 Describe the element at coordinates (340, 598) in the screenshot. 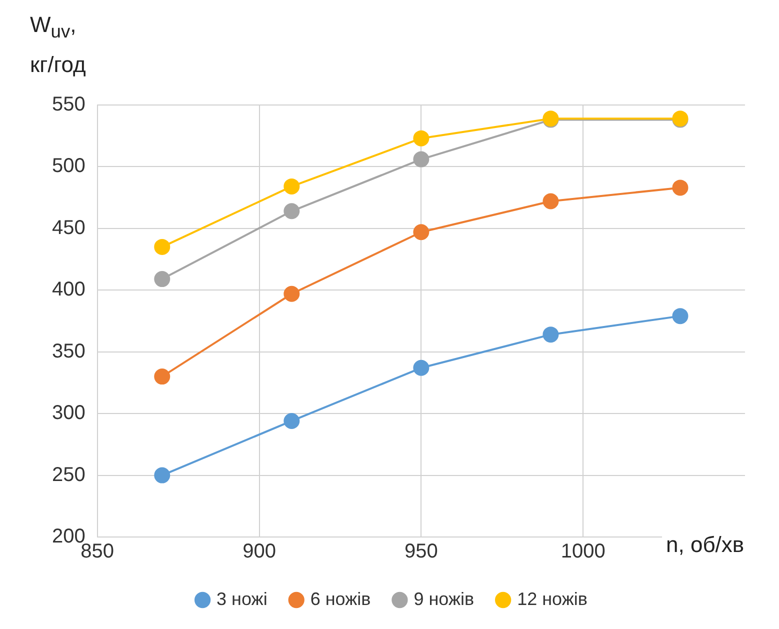

I see `legend-label: 6 ножів` at that location.